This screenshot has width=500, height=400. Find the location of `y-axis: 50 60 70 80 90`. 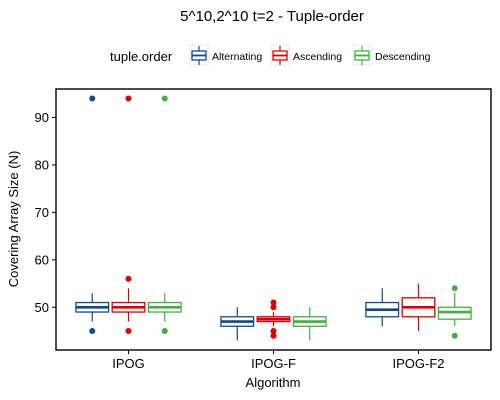

y-axis: 50 60 70 80 90 is located at coordinates (45, 212).